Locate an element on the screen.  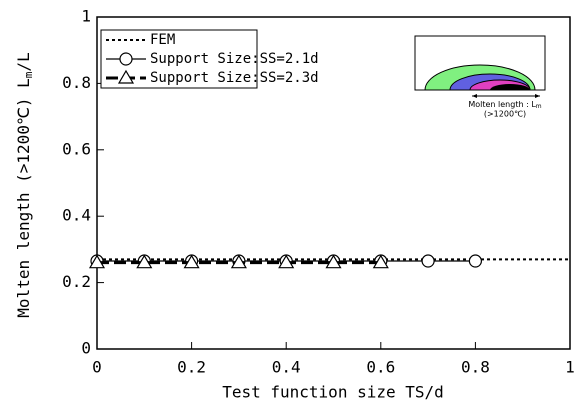
legend-label: Support Size:SS=2.3d is located at coordinates (234, 78).